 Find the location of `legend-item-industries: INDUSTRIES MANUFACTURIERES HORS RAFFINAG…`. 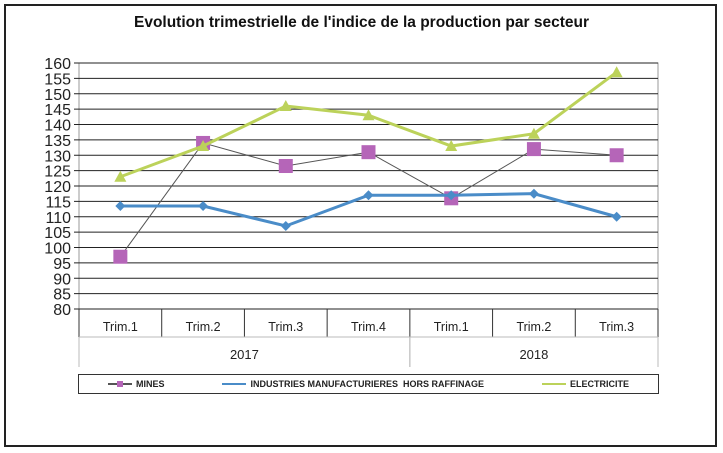

legend-item-industries: INDUSTRIES MANUFACTURIERES HORS RAFFINAG… is located at coordinates (353, 384).